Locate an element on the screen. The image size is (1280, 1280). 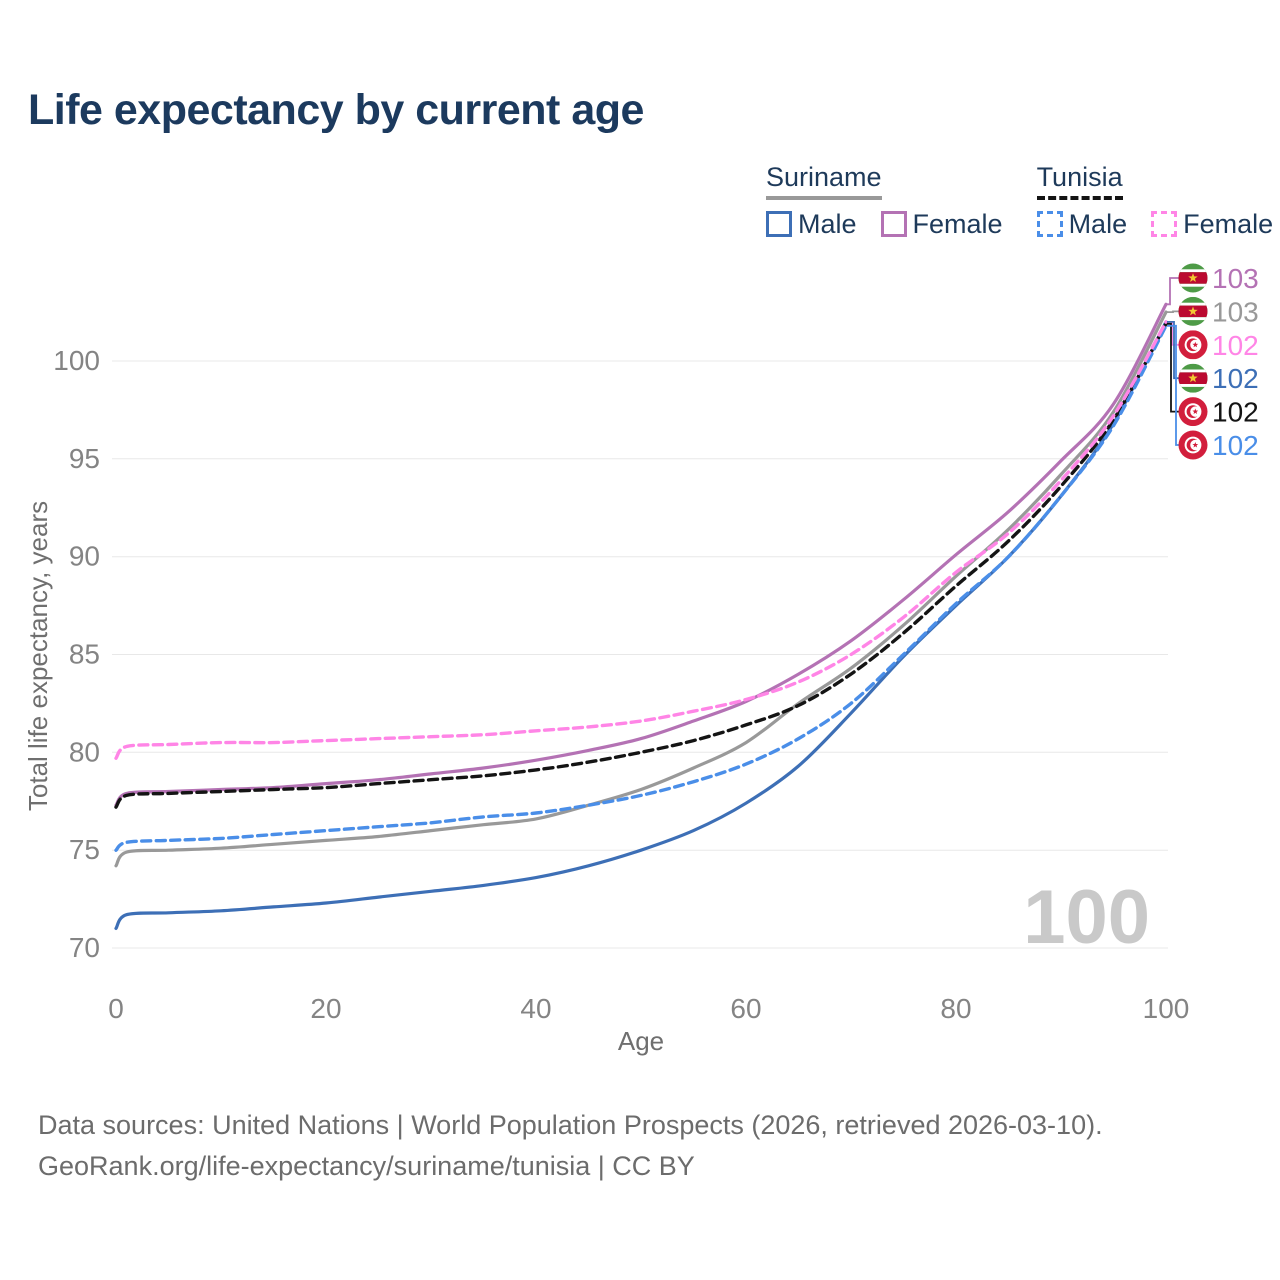
legend-swatch-suriname-male is located at coordinates (779, 224).